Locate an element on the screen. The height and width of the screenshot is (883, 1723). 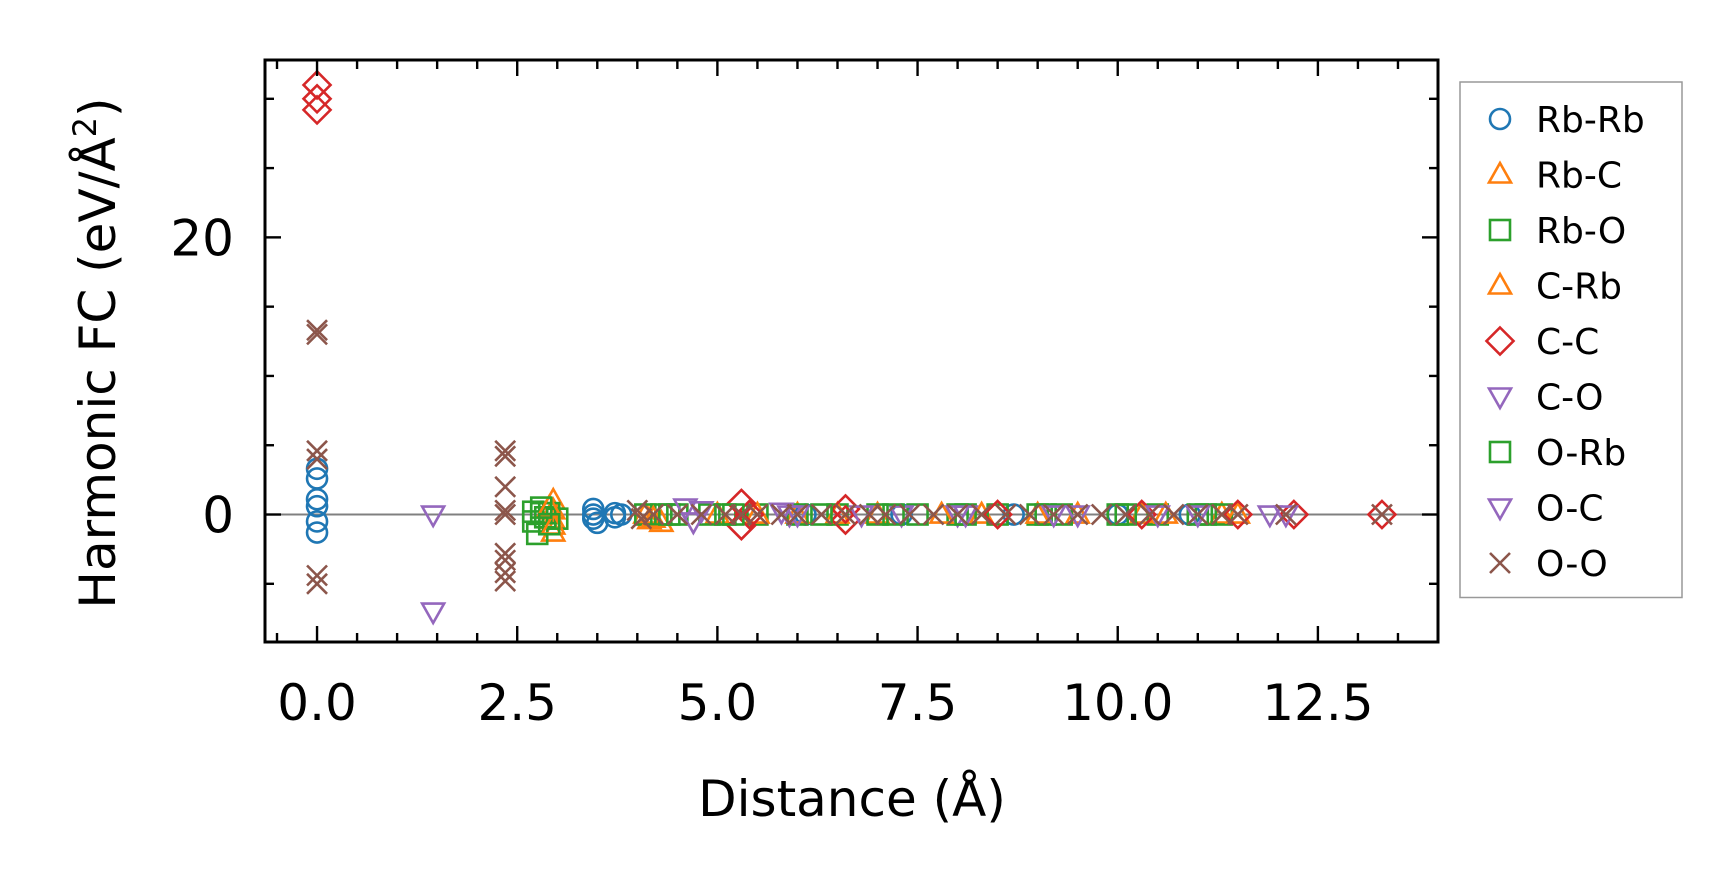
legend: Rb-Rb Rb-C Rb-O C-Rb C-C C-O O-Rb O-C O-O is located at coordinates (1571, 340).